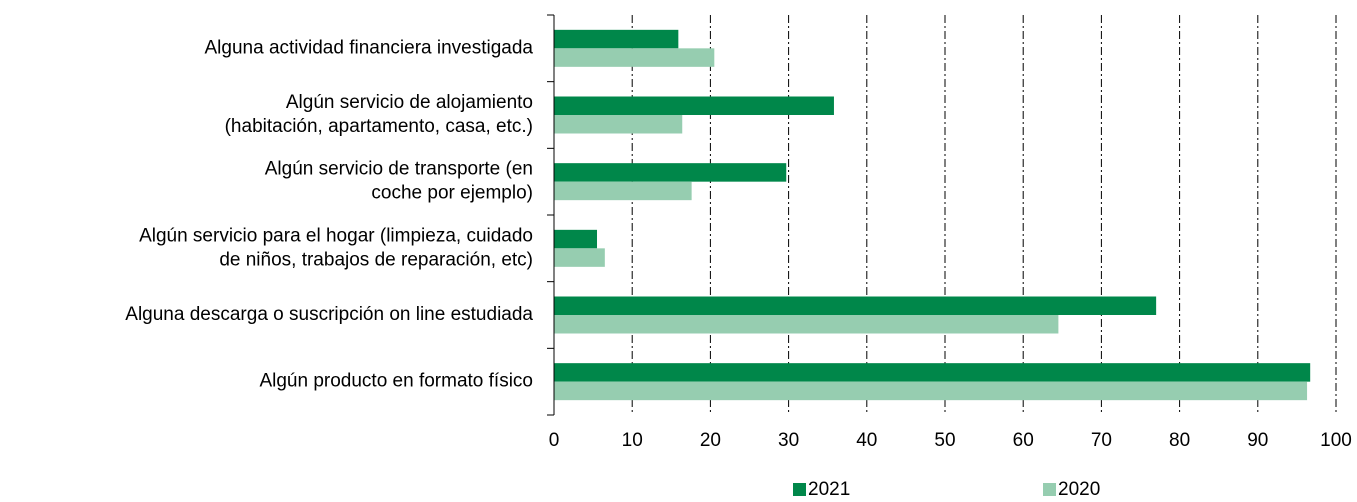 This screenshot has width=1357, height=502. What do you see at coordinates (1336, 440) in the screenshot?
I see `x-tick-label: 100` at bounding box center [1336, 440].